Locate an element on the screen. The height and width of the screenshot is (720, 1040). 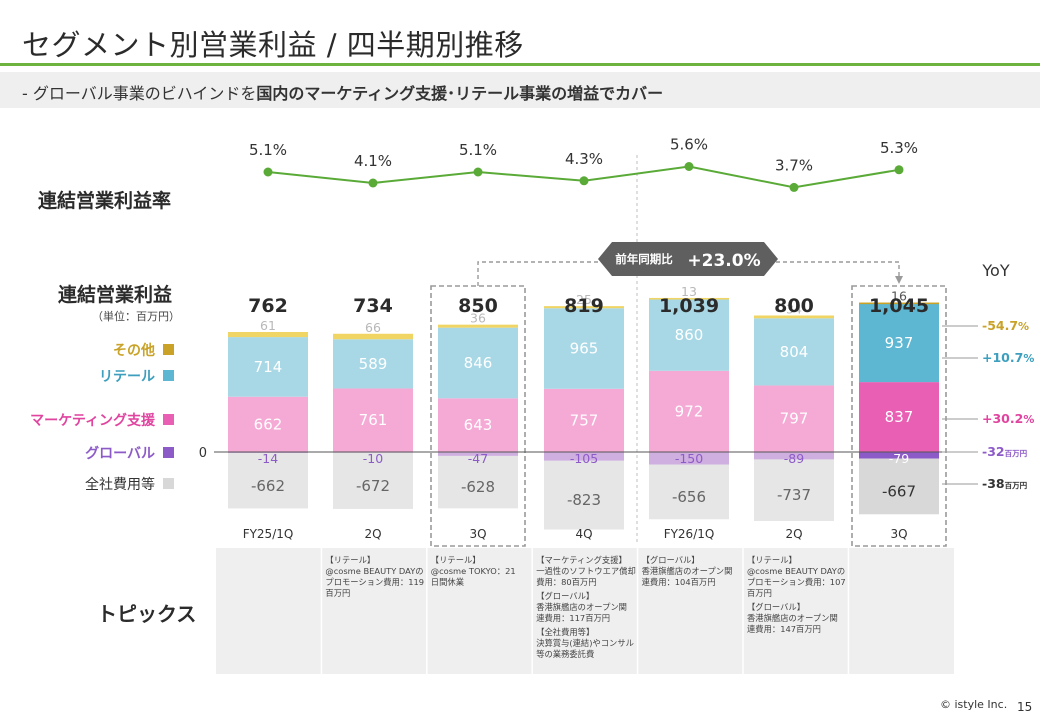
data-label-corporate: -737 is located at coordinates (794, 495).